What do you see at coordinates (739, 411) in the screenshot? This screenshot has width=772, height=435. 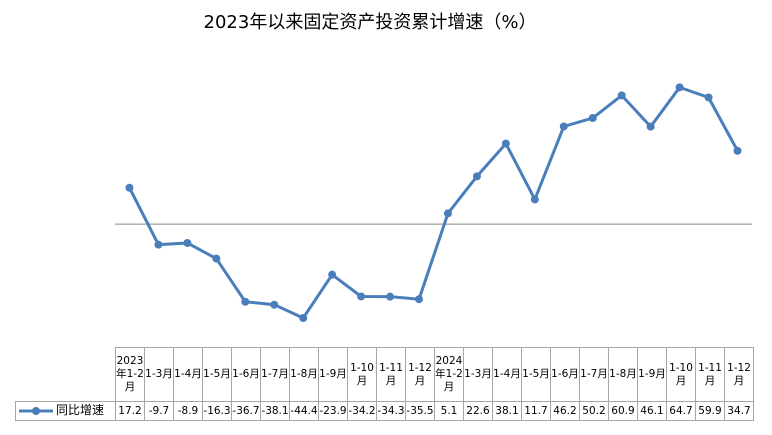 I see `value-label: 34.7` at bounding box center [739, 411].